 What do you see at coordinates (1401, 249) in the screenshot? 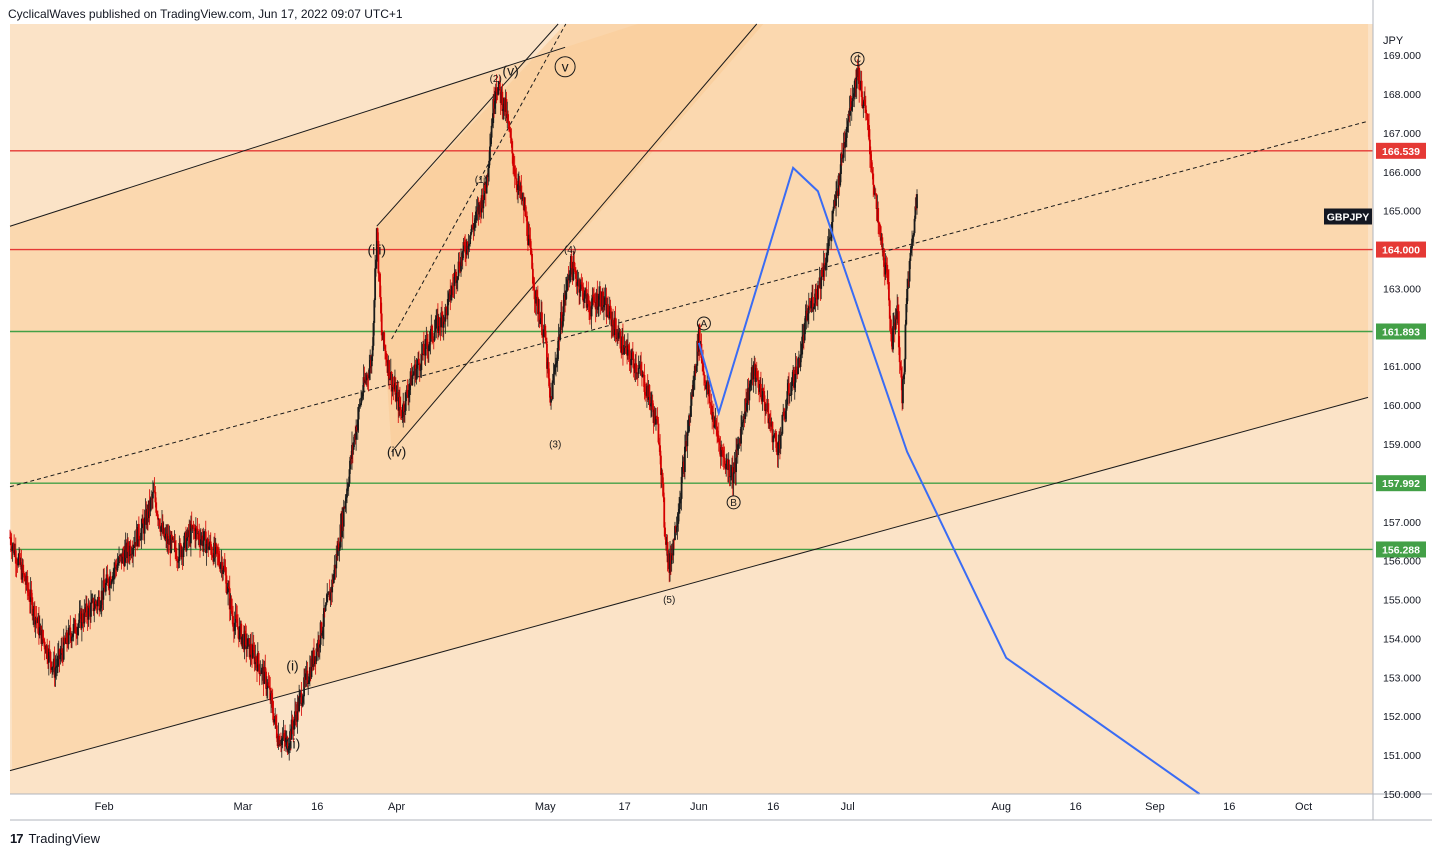
I see `level-badge-164.000` at bounding box center [1401, 249].